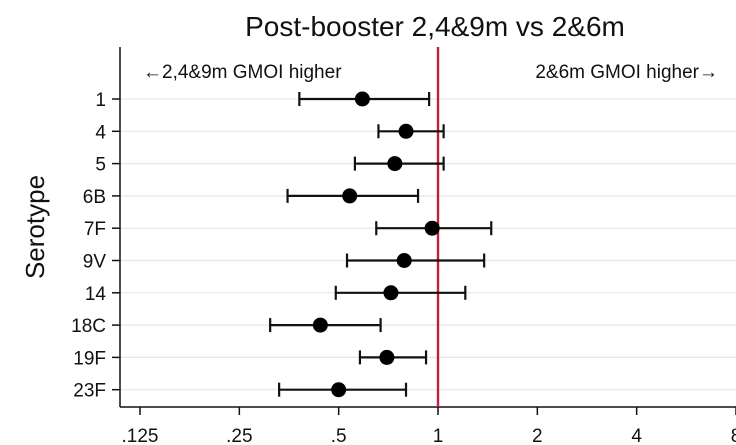 Image resolution: width=736 pixels, height=445 pixels. What do you see at coordinates (387, 357) in the screenshot?
I see `estimate-point-19F` at bounding box center [387, 357].